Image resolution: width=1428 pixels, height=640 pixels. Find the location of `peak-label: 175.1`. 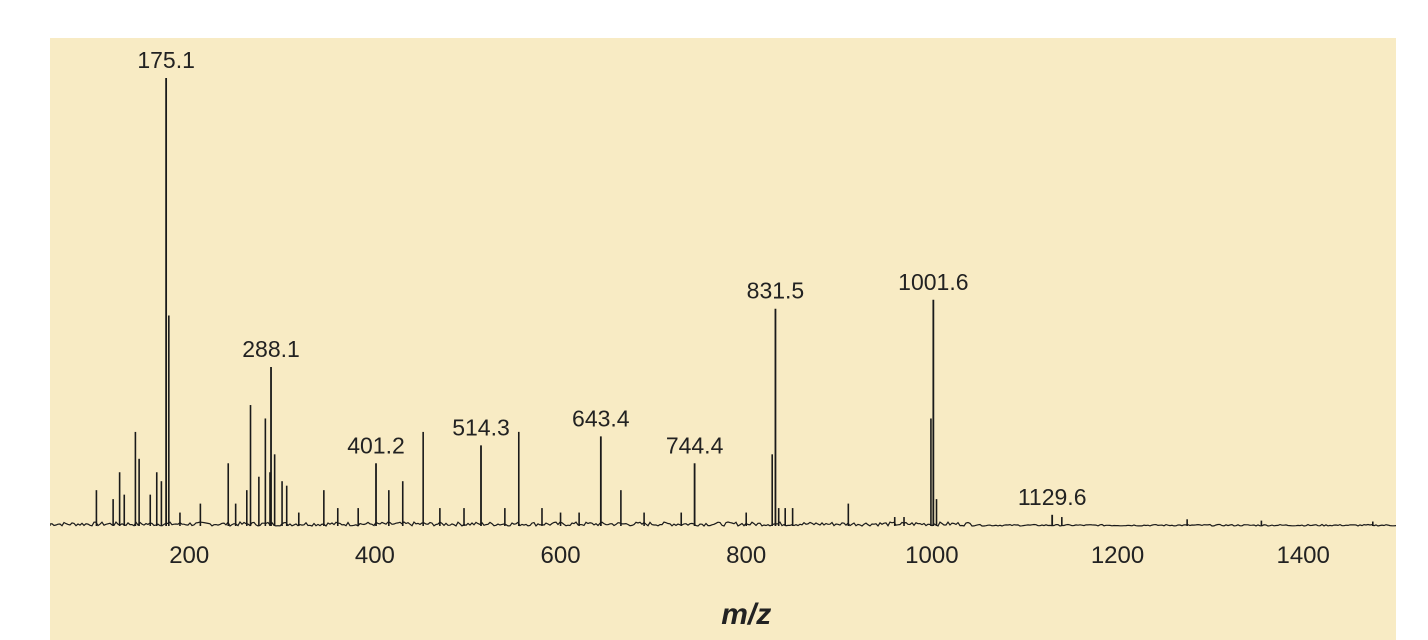

peak-label: 175.1 is located at coordinates (166, 60).